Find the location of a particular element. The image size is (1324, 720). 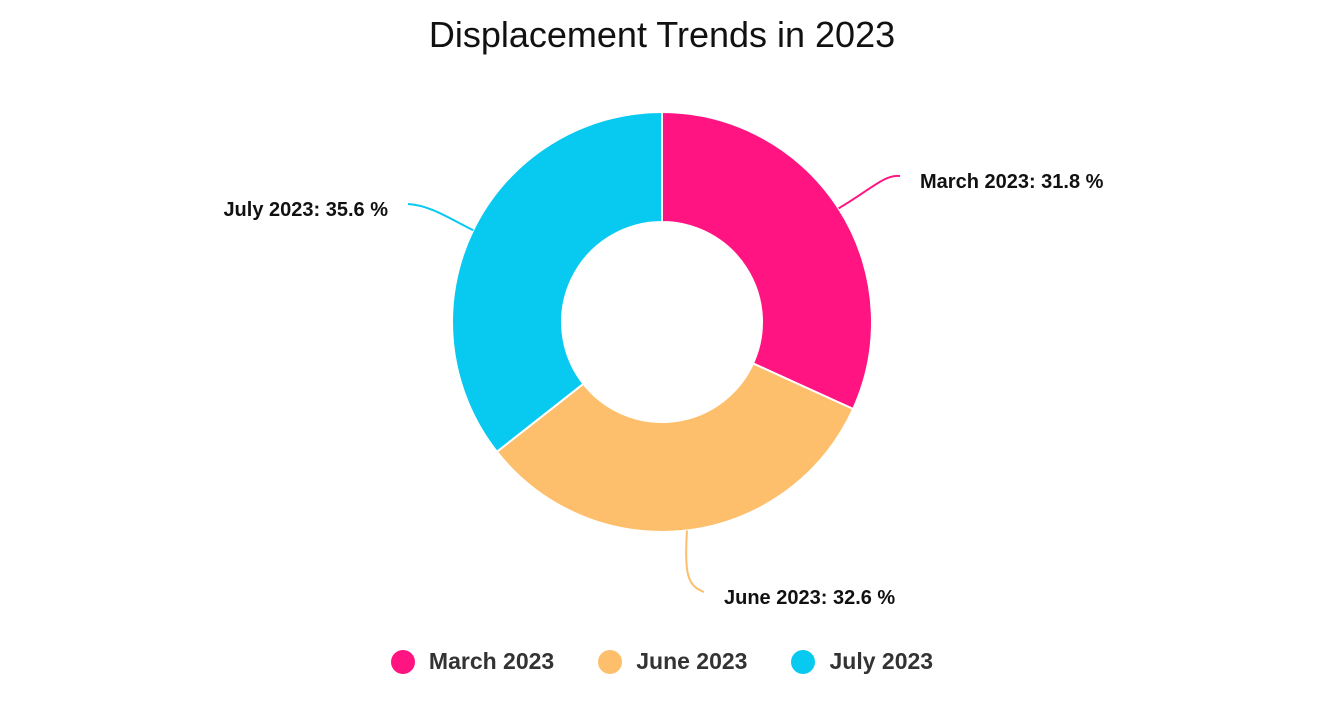

legend-swatch-june-2023 is located at coordinates (610, 661).